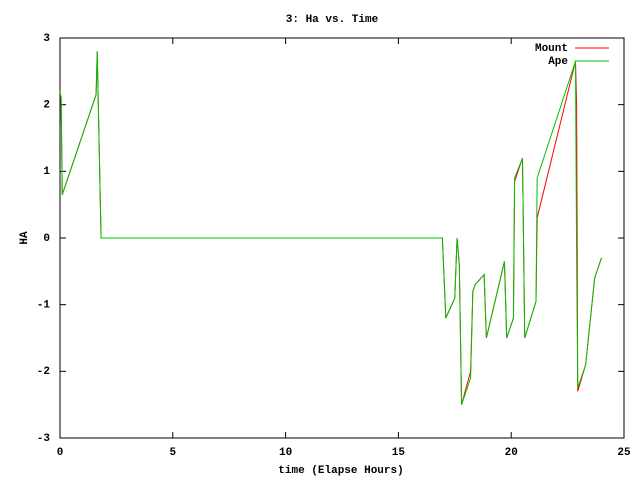 This screenshot has width=640, height=480. I want to click on x-axis-label: time (Elapse Hours), so click(340, 471).